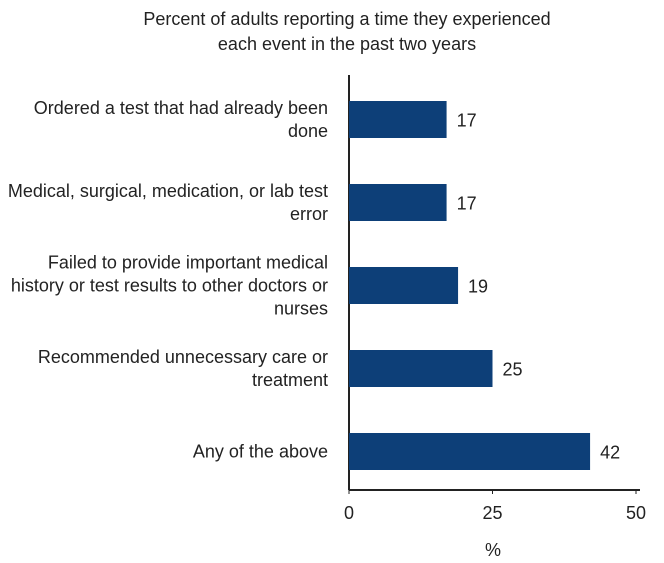 This screenshot has height=563, width=664. Describe the element at coordinates (636, 513) in the screenshot. I see `x-tick-label: 50` at that location.